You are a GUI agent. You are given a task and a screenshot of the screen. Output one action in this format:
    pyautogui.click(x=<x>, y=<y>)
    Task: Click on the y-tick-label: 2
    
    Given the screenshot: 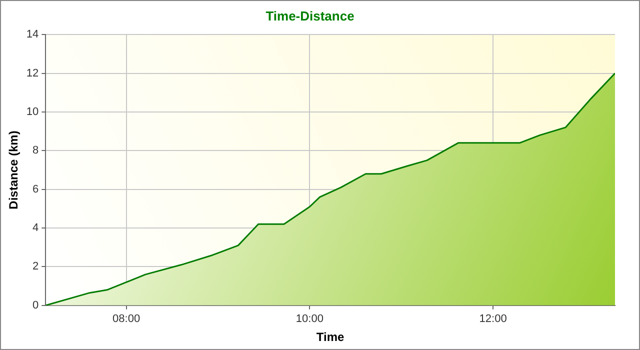 What is the action you would take?
    pyautogui.click(x=35, y=266)
    